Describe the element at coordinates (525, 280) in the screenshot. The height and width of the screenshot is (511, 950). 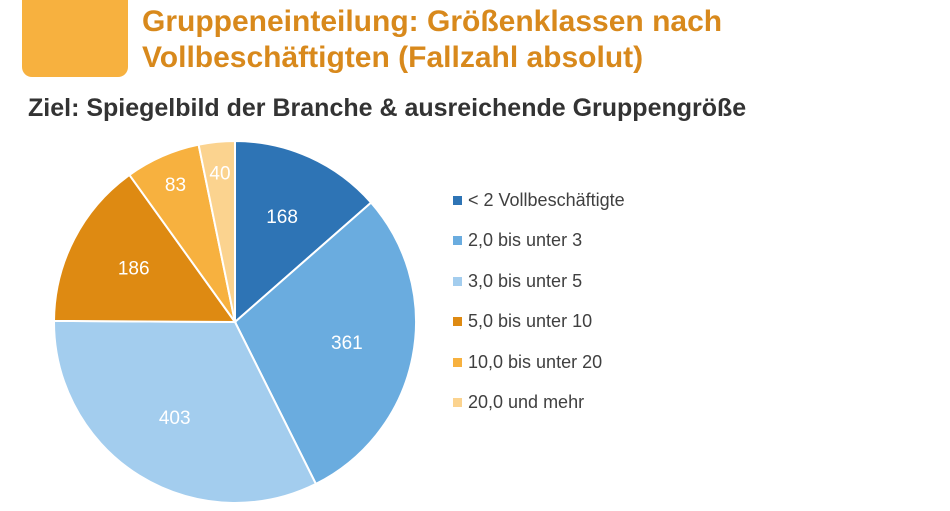
I see `legend-label: 3,0 bis unter 5` at that location.